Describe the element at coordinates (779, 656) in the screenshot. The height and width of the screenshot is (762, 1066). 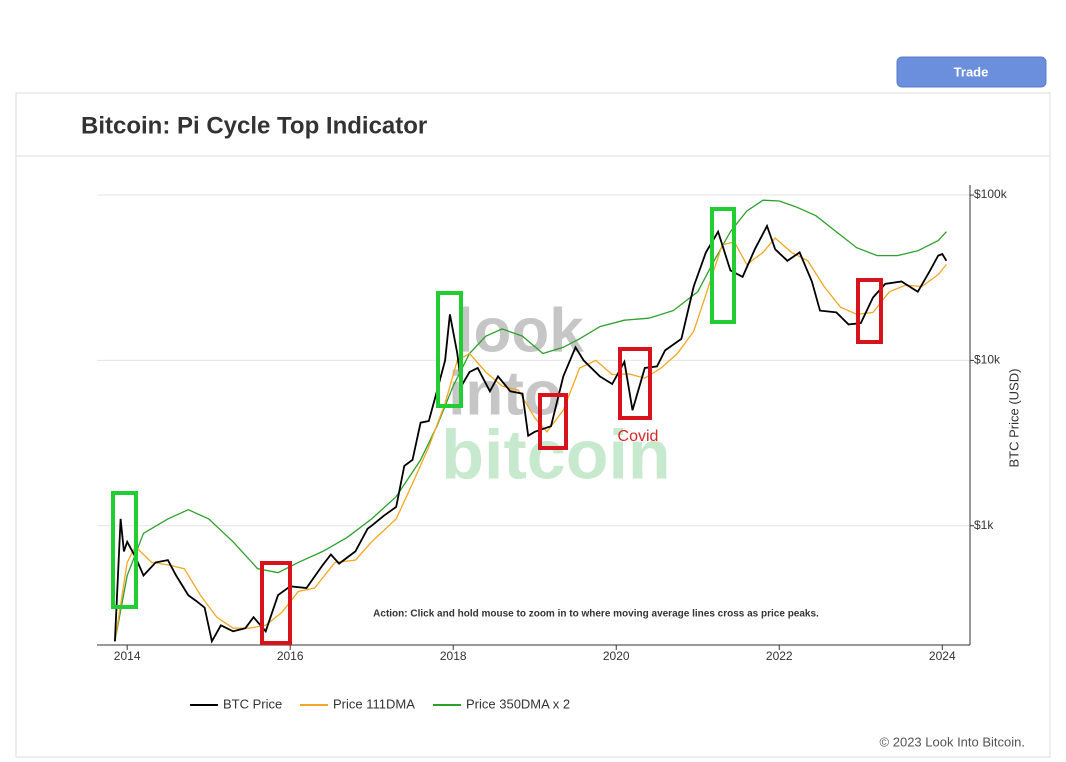
I see `x-tick-label: 2022` at that location.